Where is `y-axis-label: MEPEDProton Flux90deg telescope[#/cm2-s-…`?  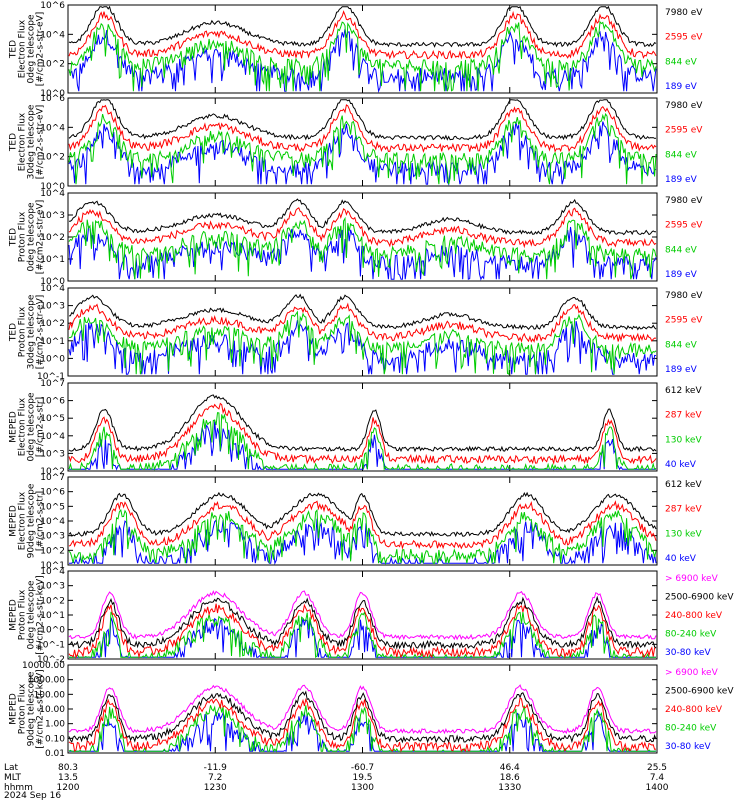
y-axis-label: MEPEDProton Flux90deg telescope[#/cm2-s-… is located at coordinates (27, 708).